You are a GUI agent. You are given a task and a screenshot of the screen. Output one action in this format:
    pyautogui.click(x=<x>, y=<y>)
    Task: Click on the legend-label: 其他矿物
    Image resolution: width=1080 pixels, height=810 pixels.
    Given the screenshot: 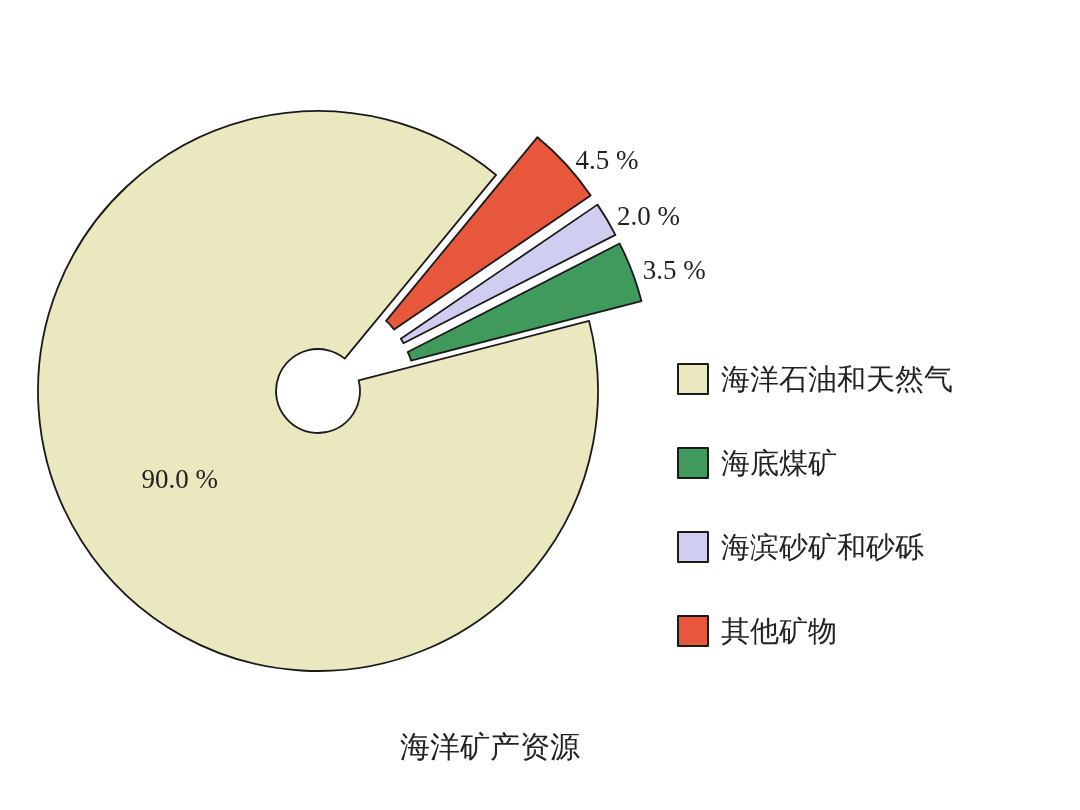 What is the action you would take?
    pyautogui.click(x=779, y=631)
    